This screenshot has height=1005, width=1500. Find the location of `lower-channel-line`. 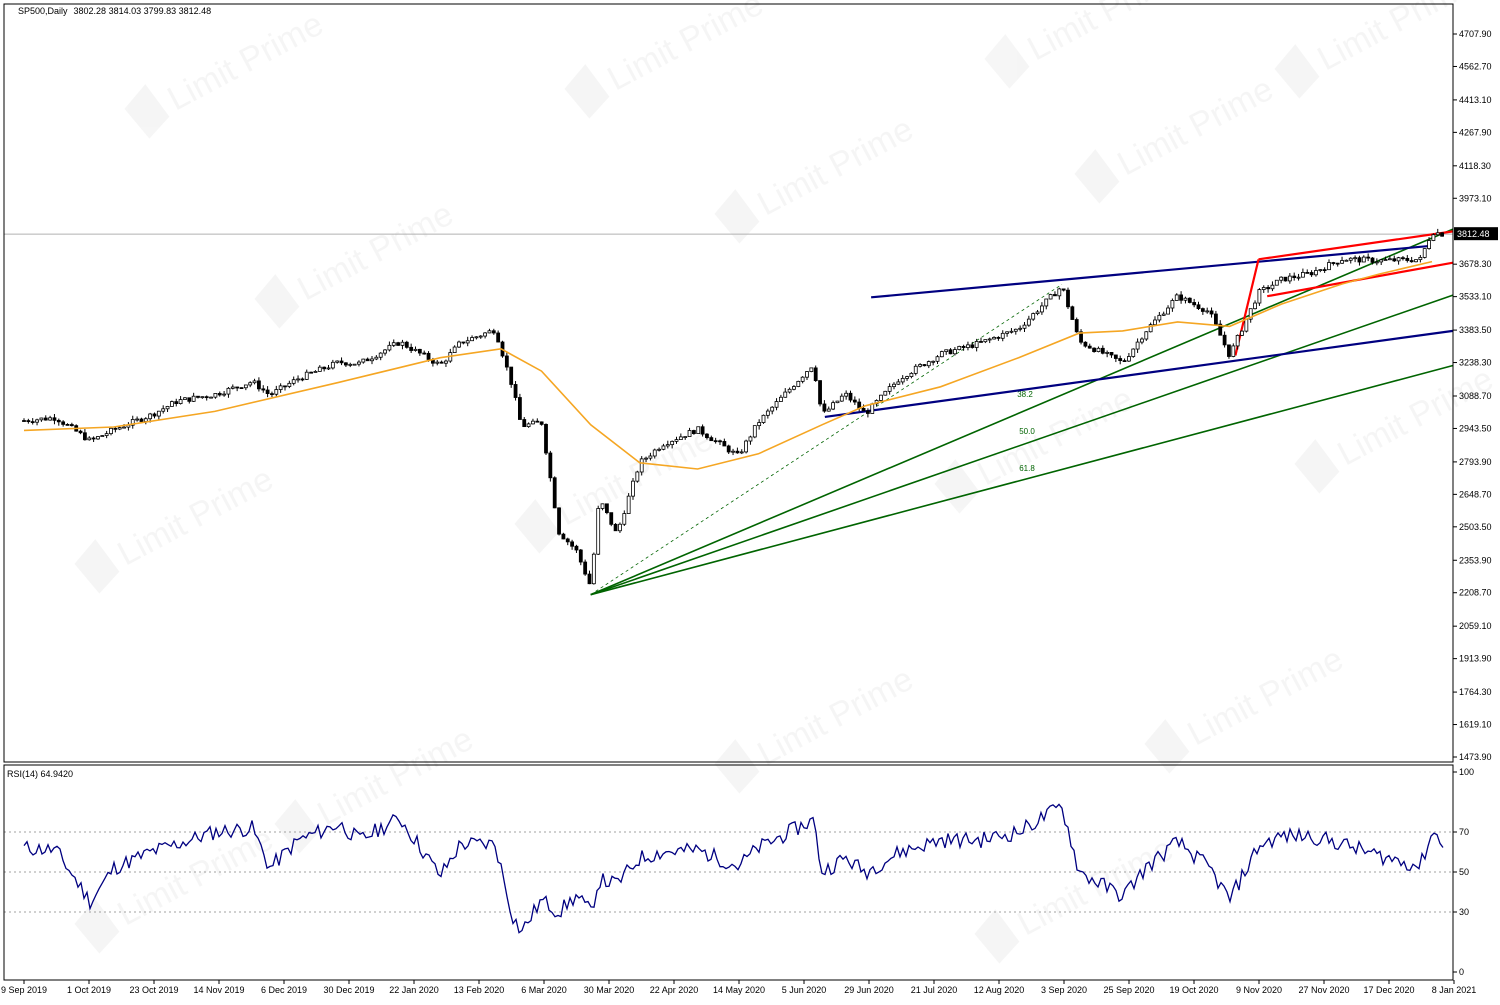

lower-channel-line is located at coordinates (1139, 374).